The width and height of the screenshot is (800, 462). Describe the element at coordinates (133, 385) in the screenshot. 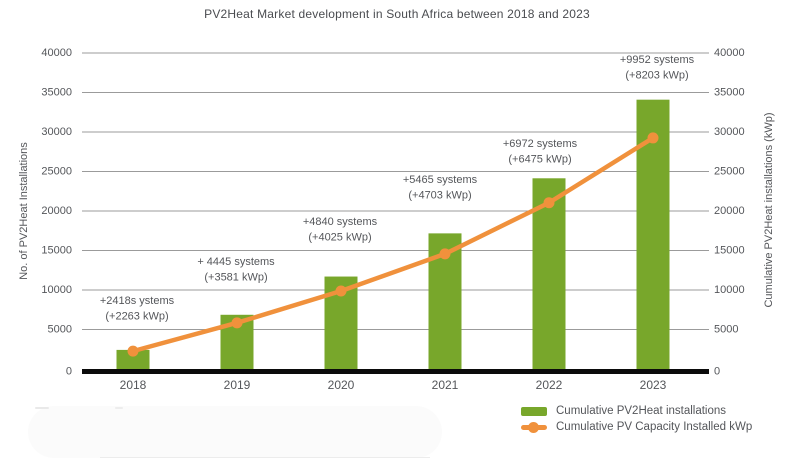

I see `x-tick-2018: 2018` at that location.